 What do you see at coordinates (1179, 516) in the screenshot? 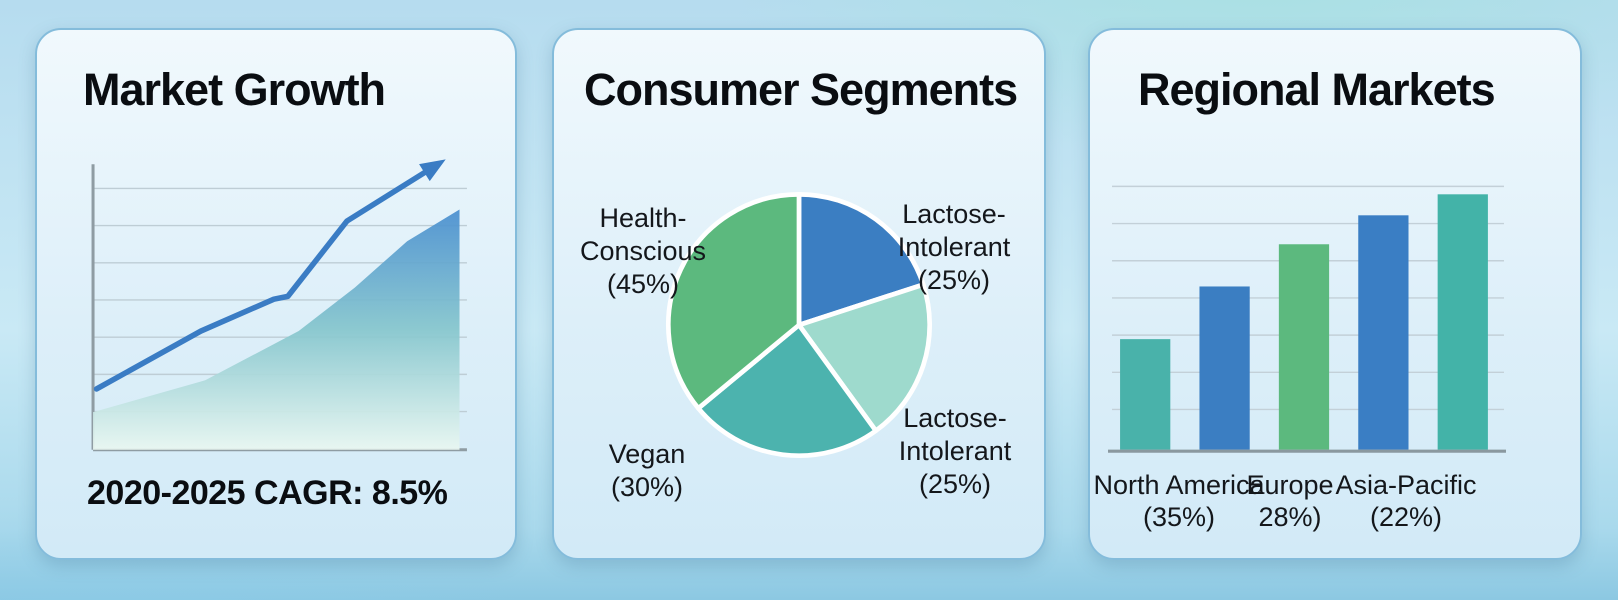
I see `bar-label-line: (35%)` at bounding box center [1179, 516].